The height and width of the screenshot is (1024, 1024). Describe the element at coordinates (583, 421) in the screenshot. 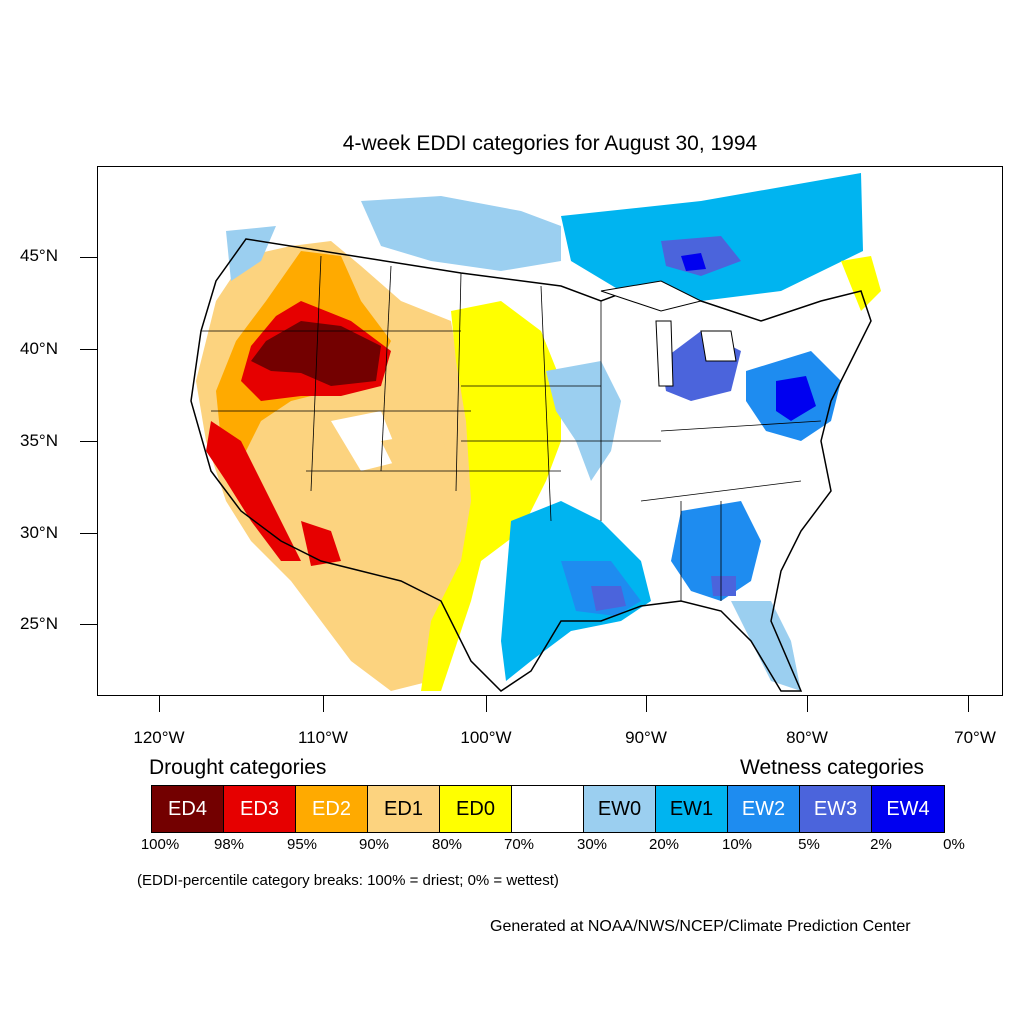

I see `midwest-ew0-region` at that location.